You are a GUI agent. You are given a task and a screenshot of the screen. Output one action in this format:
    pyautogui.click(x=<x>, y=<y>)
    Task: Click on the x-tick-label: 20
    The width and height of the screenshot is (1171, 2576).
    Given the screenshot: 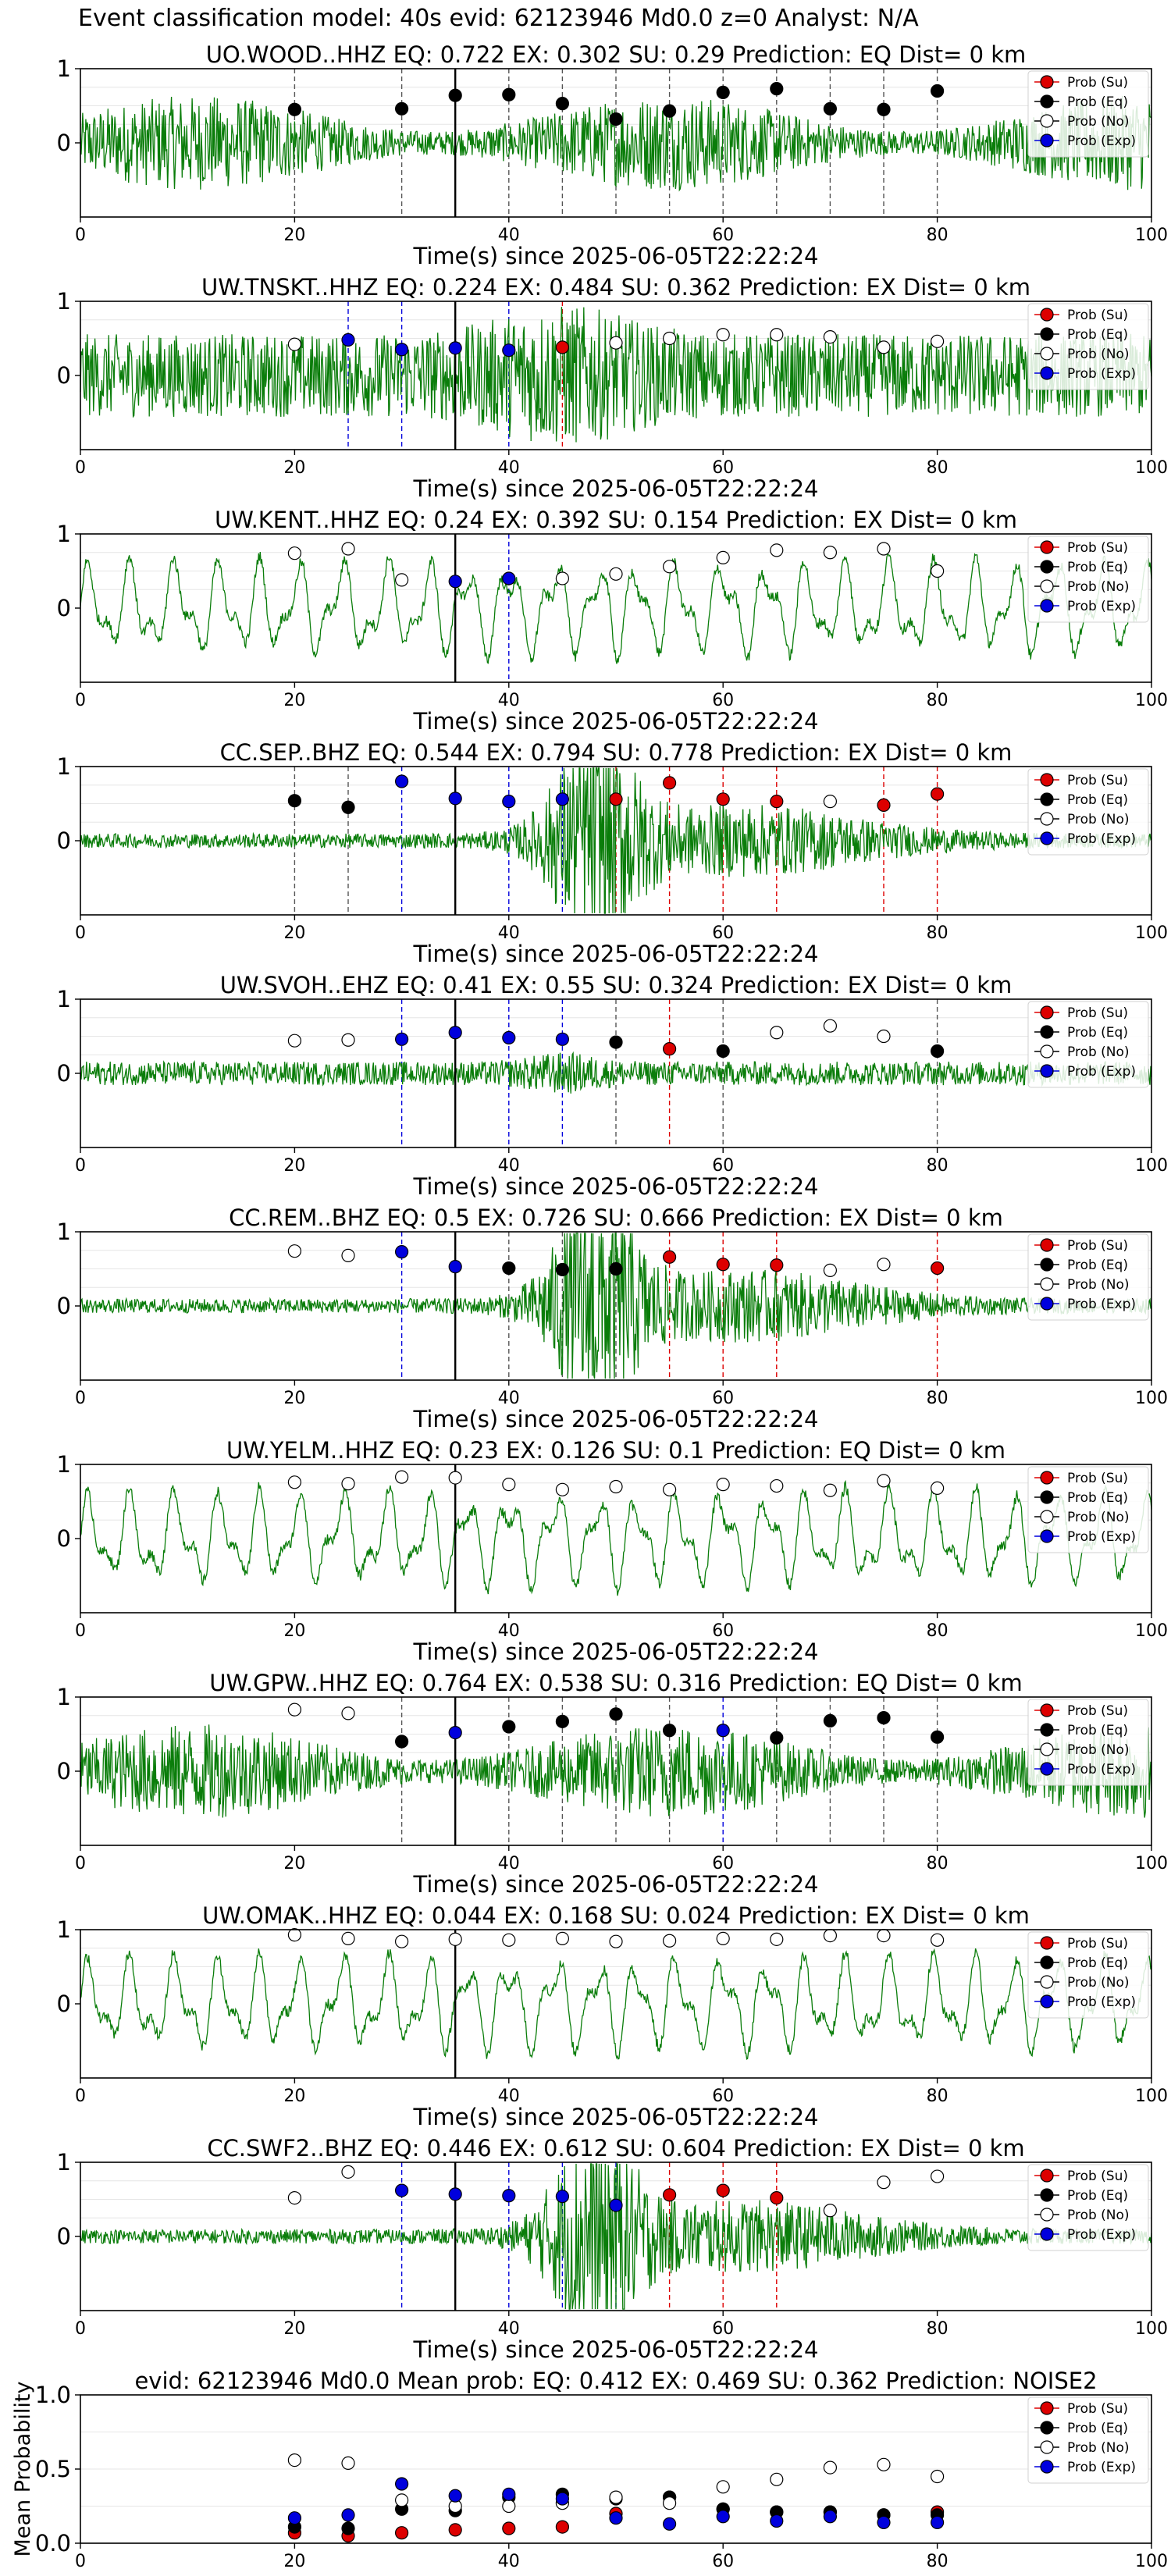 What is the action you would take?
    pyautogui.click(x=294, y=1398)
    